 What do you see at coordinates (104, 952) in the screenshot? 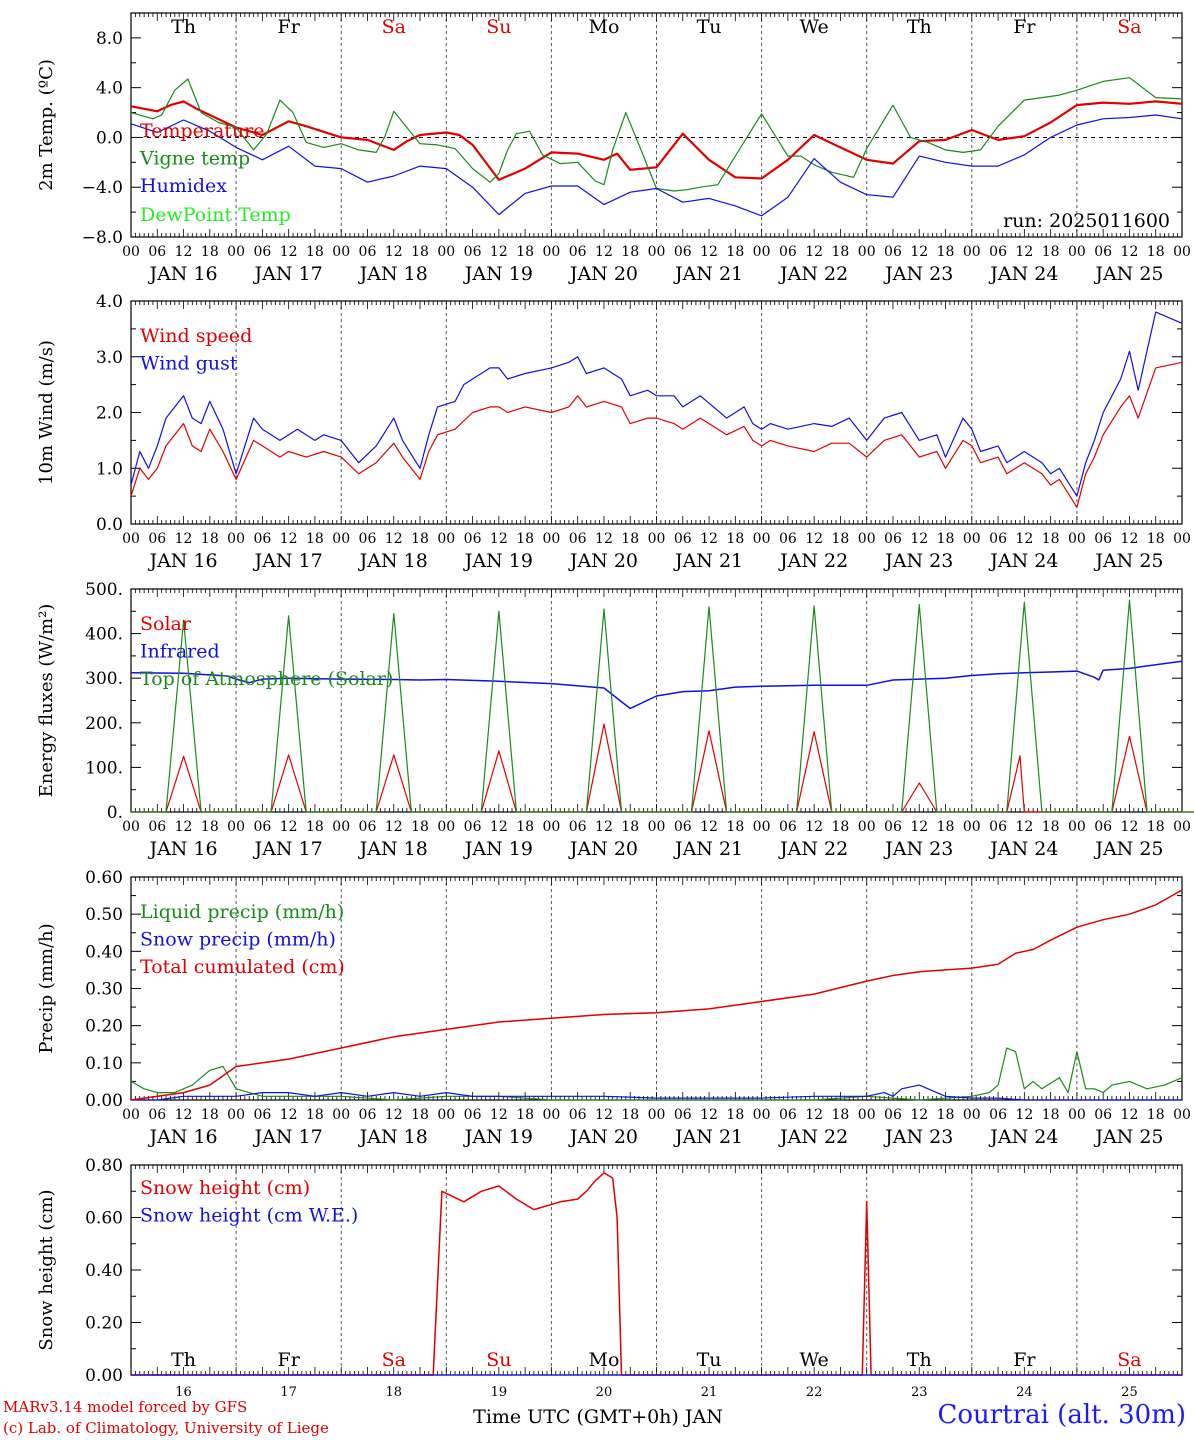
I see `y-tick-label: 0.40` at bounding box center [104, 952].